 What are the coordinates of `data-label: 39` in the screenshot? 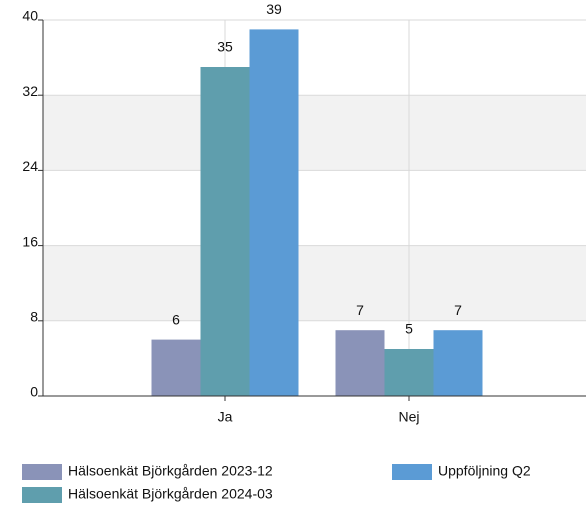 It's located at (274, 9).